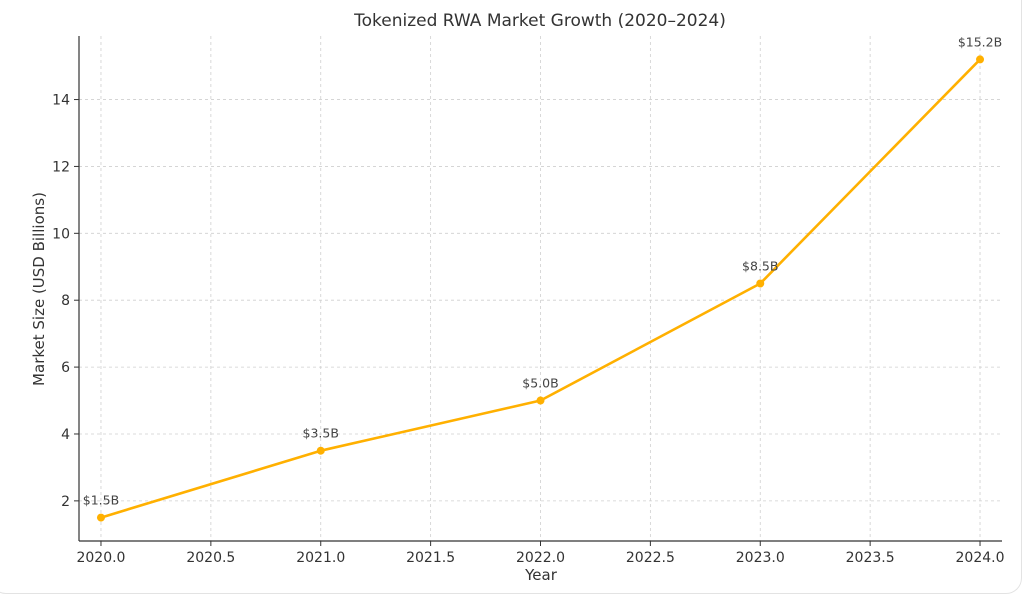 The width and height of the screenshot is (1024, 598). I want to click on y-tick-label: 8, so click(65, 301).